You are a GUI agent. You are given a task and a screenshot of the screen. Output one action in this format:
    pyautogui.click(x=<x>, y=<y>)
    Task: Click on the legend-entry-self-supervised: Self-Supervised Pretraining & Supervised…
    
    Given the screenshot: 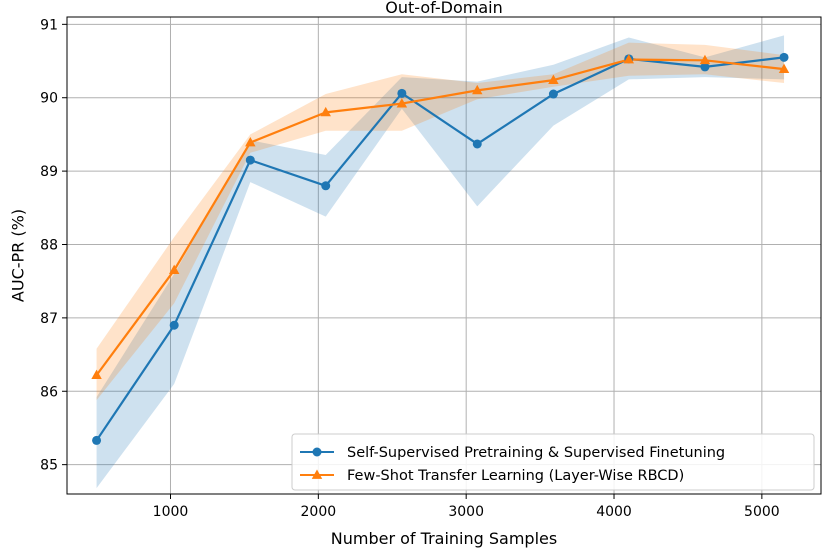 What is the action you would take?
    pyautogui.click(x=512, y=453)
    